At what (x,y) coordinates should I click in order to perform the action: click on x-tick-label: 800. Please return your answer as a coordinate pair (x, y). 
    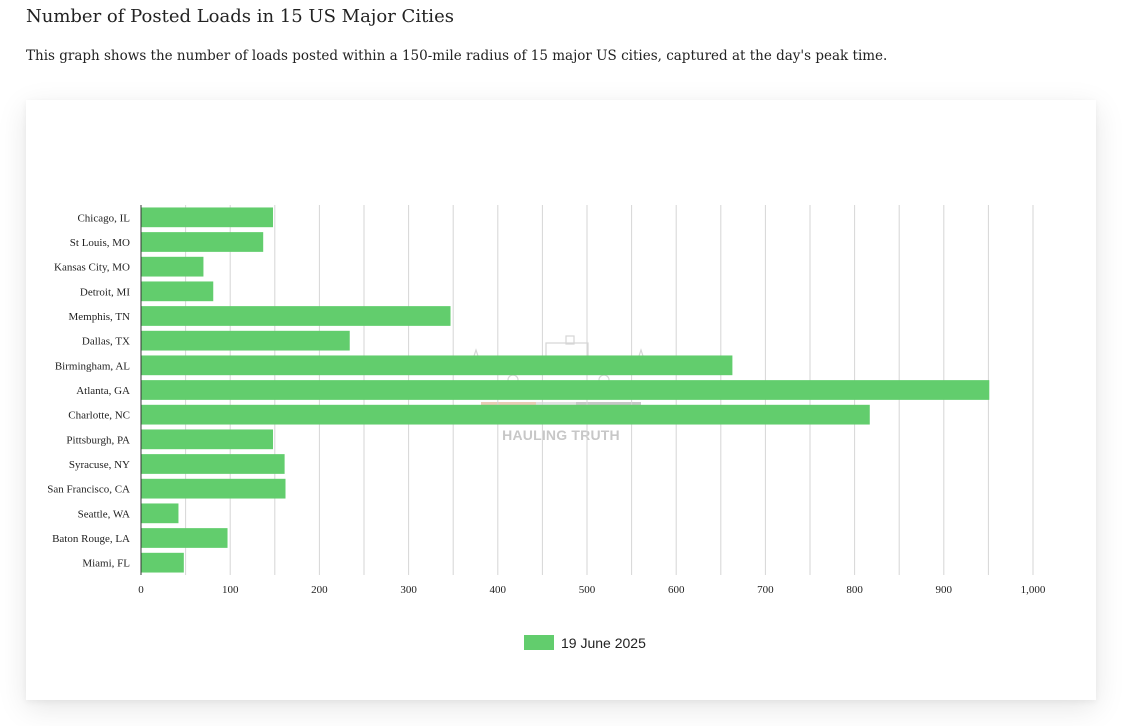
    Looking at the image, I should click on (854, 590).